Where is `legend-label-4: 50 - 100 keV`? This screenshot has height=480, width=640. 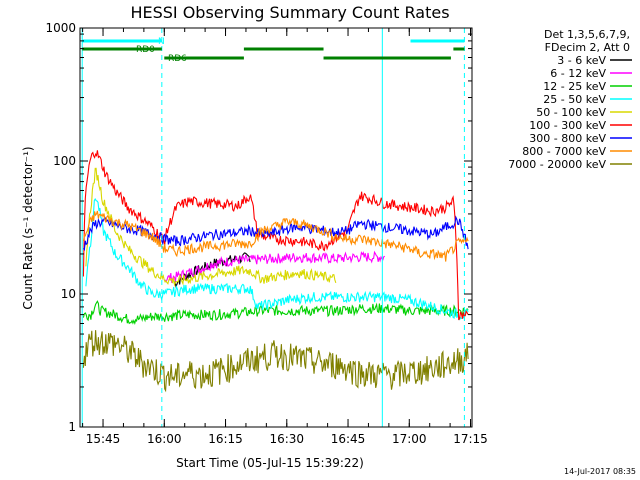 legend-label-4: 50 - 100 keV is located at coordinates (571, 112).